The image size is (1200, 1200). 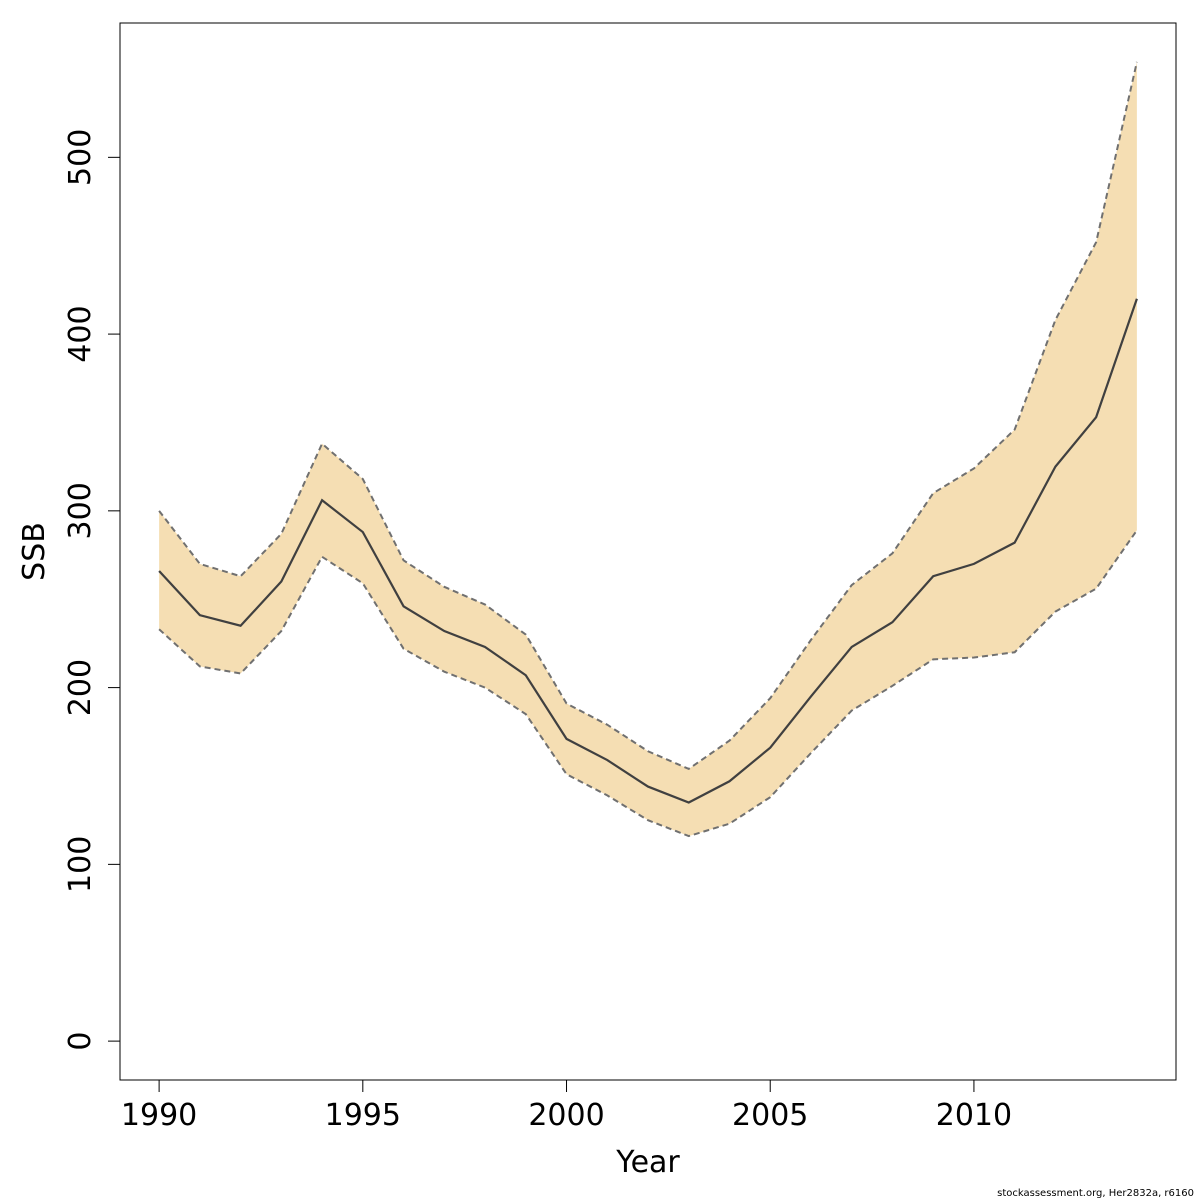 I want to click on x-tick-label: 2005, so click(x=770, y=1115).